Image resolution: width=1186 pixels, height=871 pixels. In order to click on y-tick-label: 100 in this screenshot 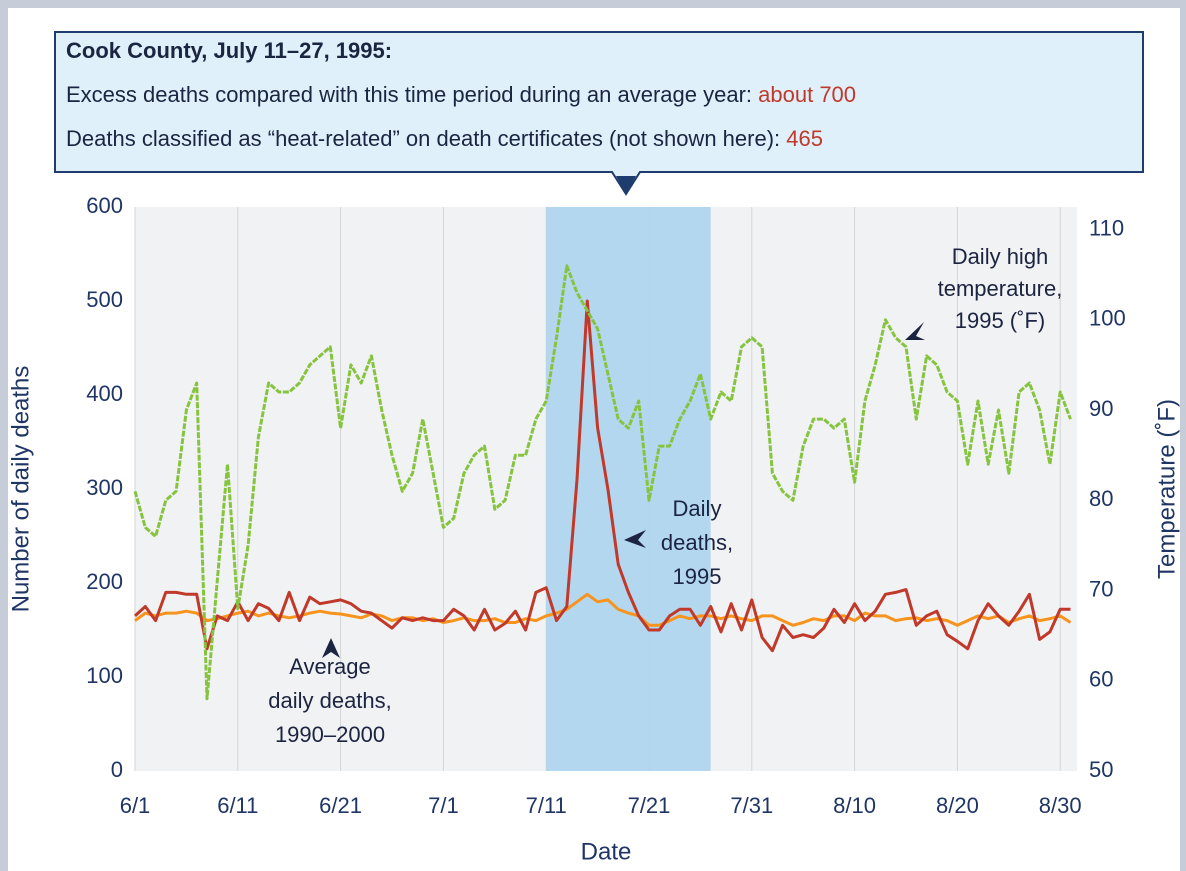, I will do `click(104, 675)`.